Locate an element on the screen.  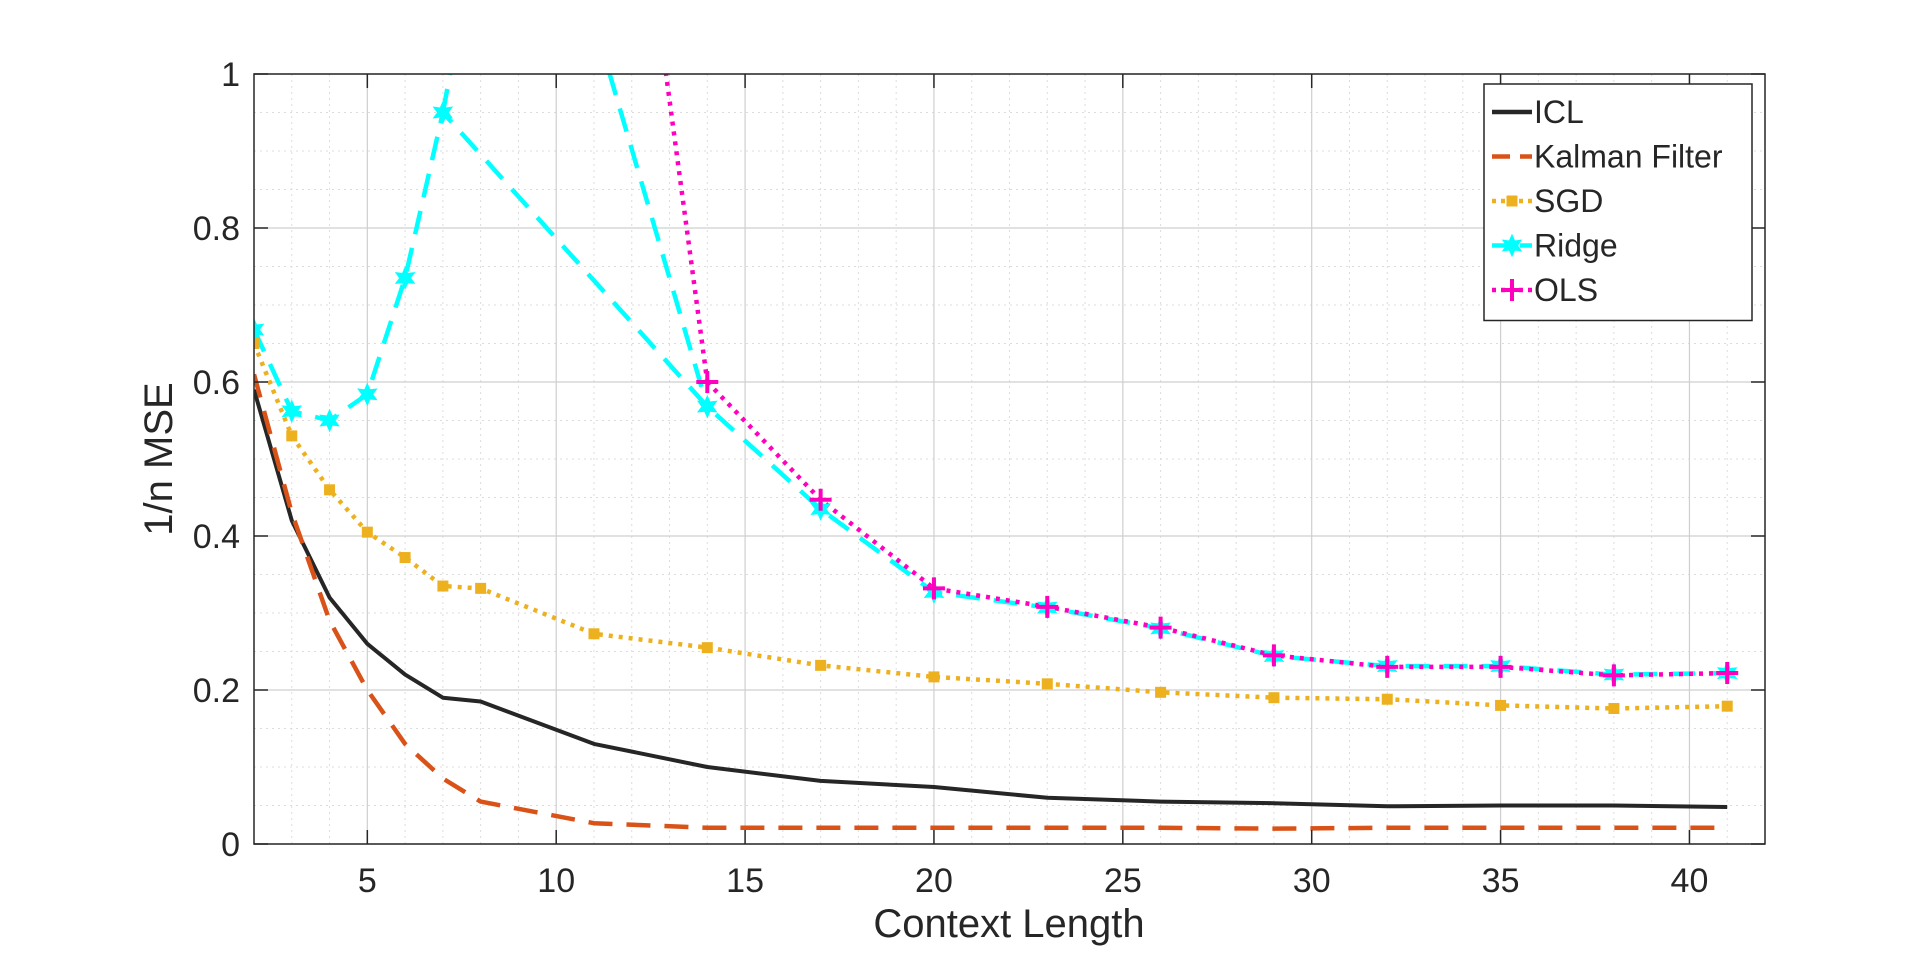
legend-label: ICL is located at coordinates (1559, 112).